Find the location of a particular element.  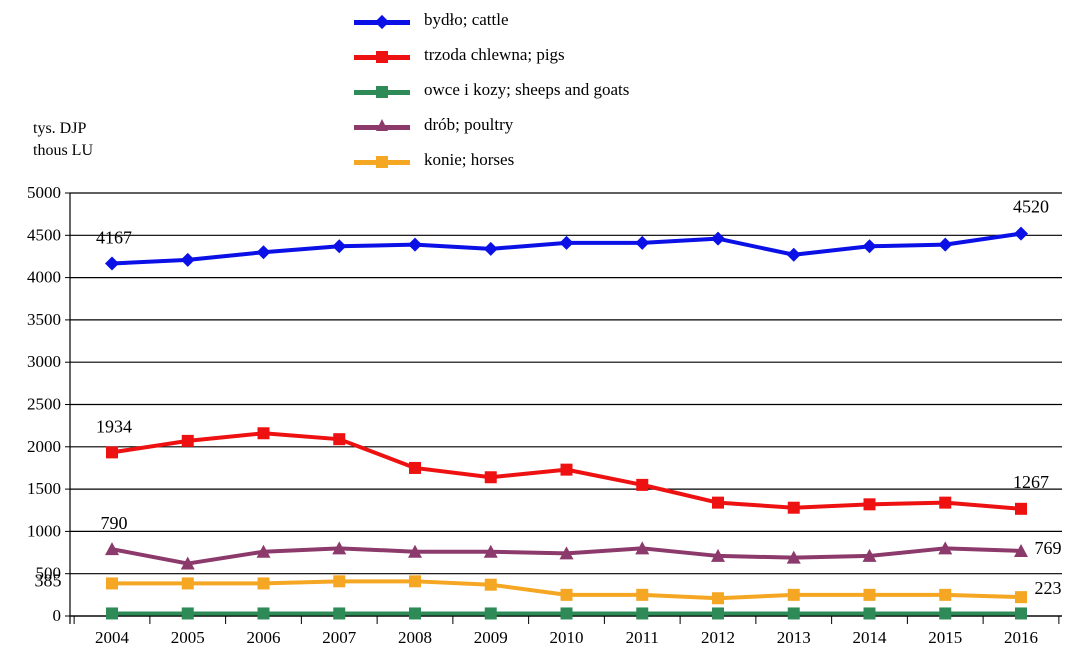

x-tick-label: 2005 is located at coordinates (188, 637).